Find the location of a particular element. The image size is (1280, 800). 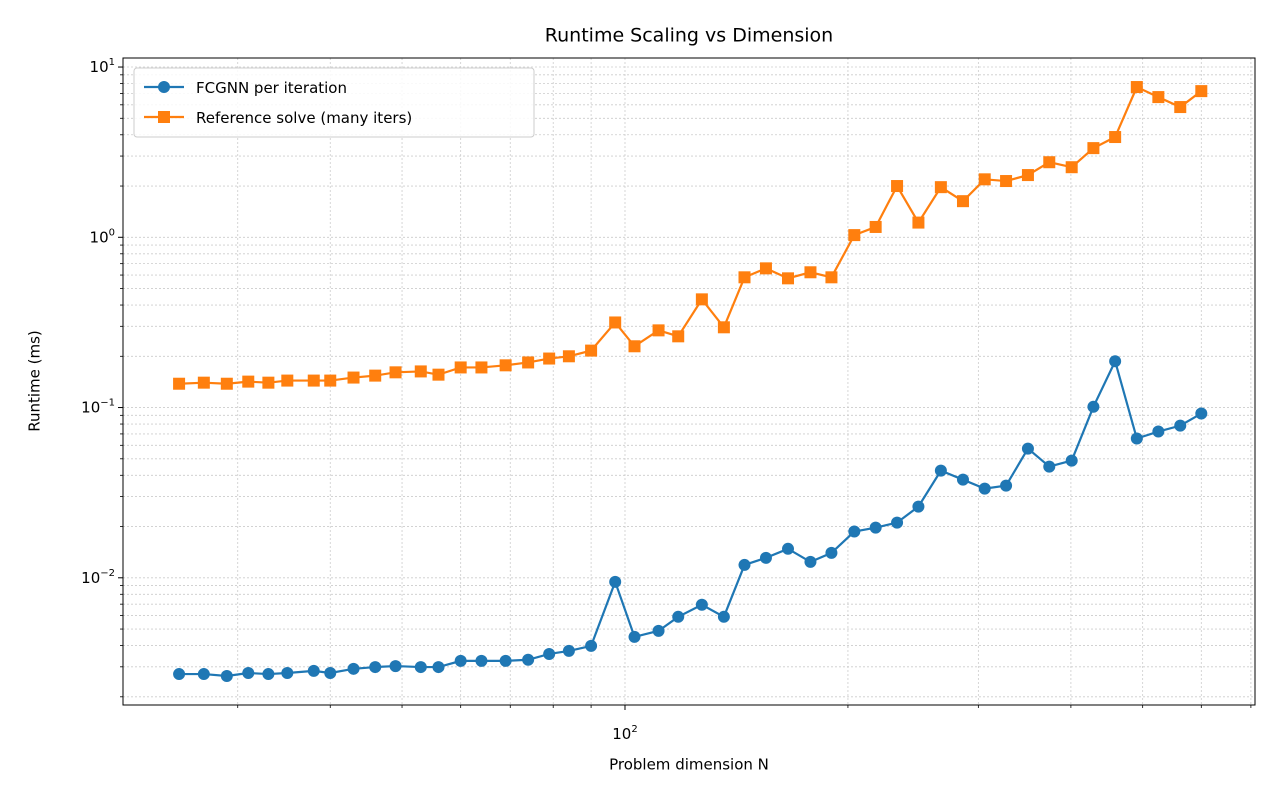

y-tick-label: 10⁰ is located at coordinates (102, 236).